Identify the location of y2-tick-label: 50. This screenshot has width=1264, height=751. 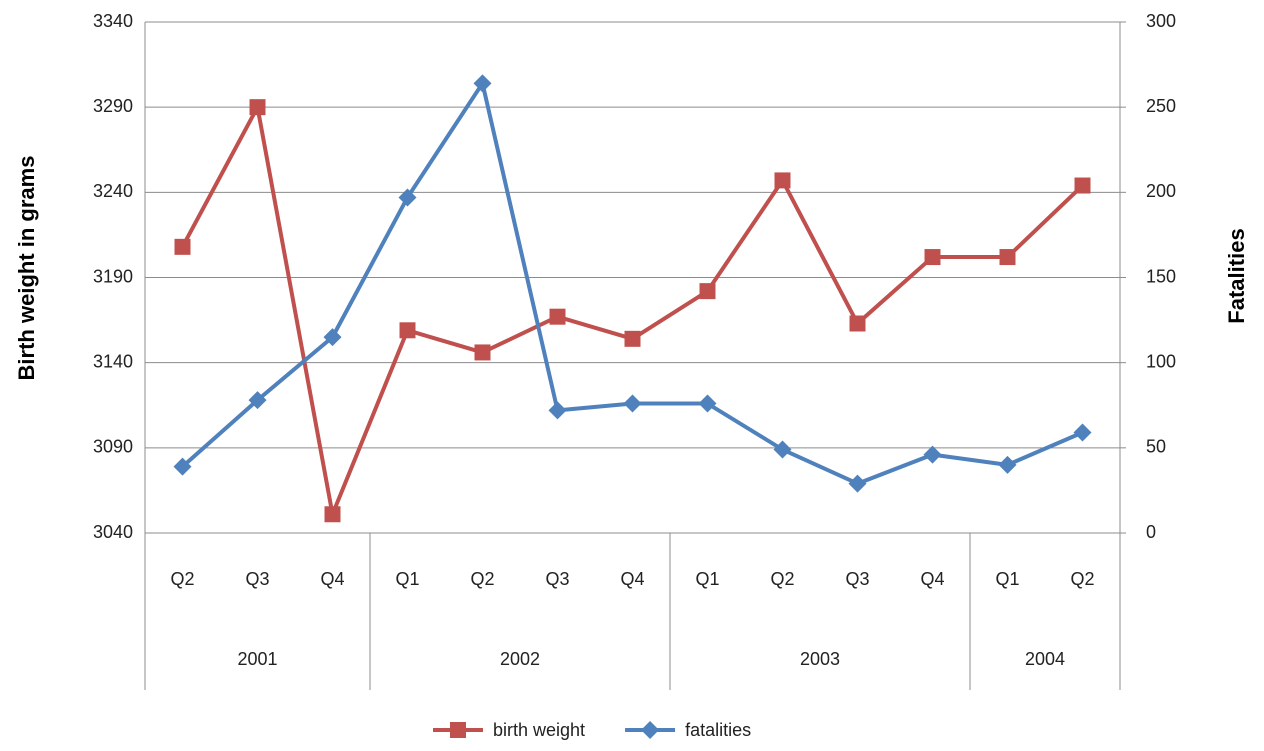
(1156, 447).